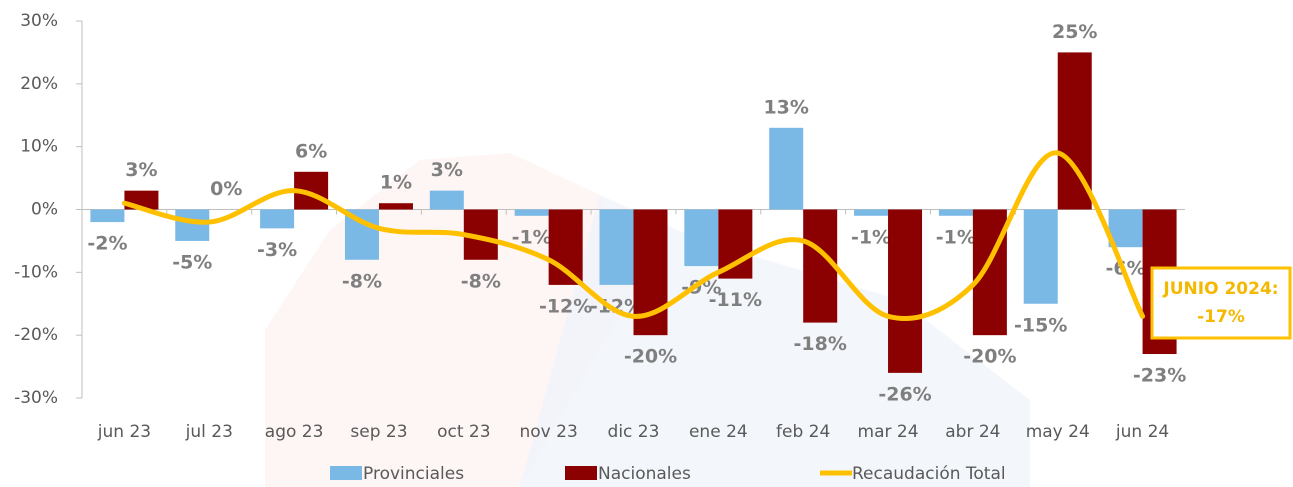 This screenshot has width=1293, height=487. What do you see at coordinates (549, 432) in the screenshot?
I see `x-tick-label: nov 23` at bounding box center [549, 432].